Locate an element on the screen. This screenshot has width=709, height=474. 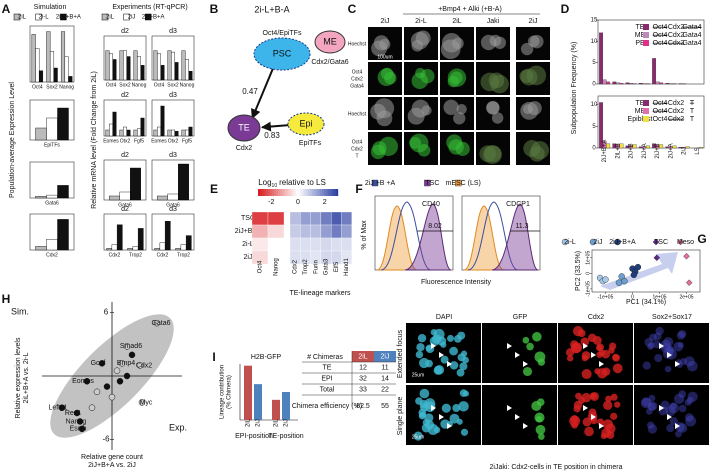
panel-letter: E is located at coordinates (214, 189).